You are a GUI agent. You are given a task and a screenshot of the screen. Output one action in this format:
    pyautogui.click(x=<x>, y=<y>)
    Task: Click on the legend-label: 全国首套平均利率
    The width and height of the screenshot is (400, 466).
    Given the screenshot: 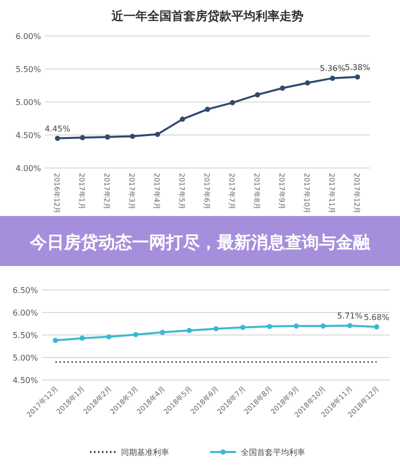 What is the action you would take?
    pyautogui.click(x=273, y=452)
    